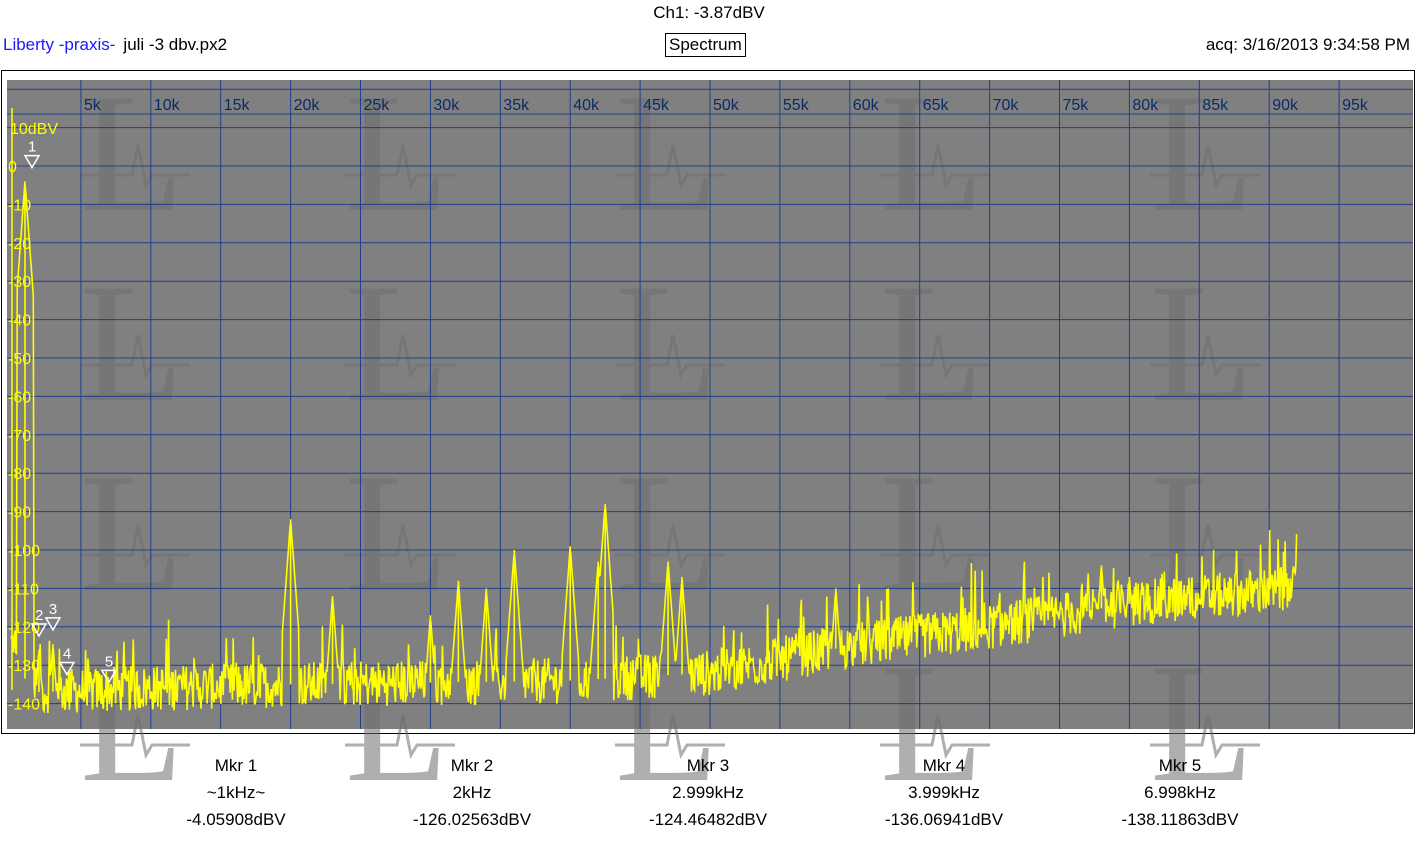 The width and height of the screenshot is (1418, 851). Describe the element at coordinates (1076, 105) in the screenshot. I see `x-tick-label: 75k` at that location.